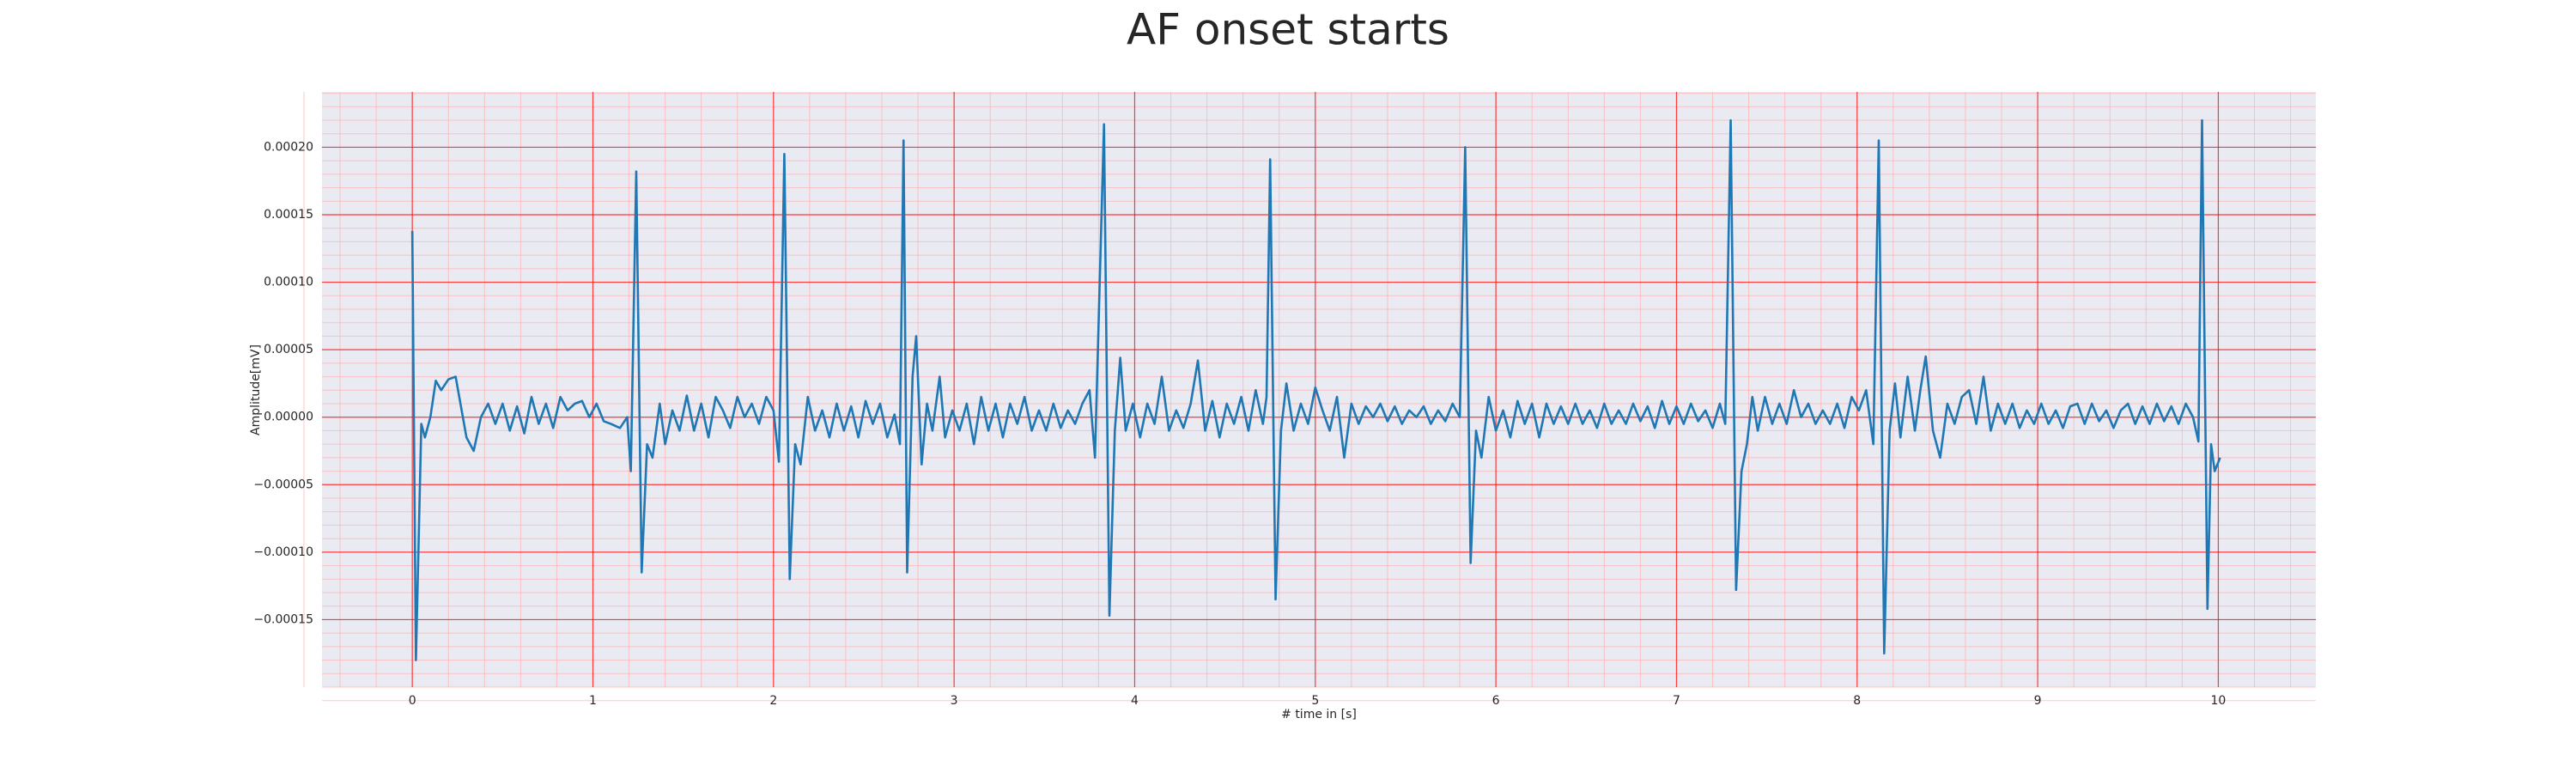  I want to click on x-tick-label: 5, so click(1315, 701).